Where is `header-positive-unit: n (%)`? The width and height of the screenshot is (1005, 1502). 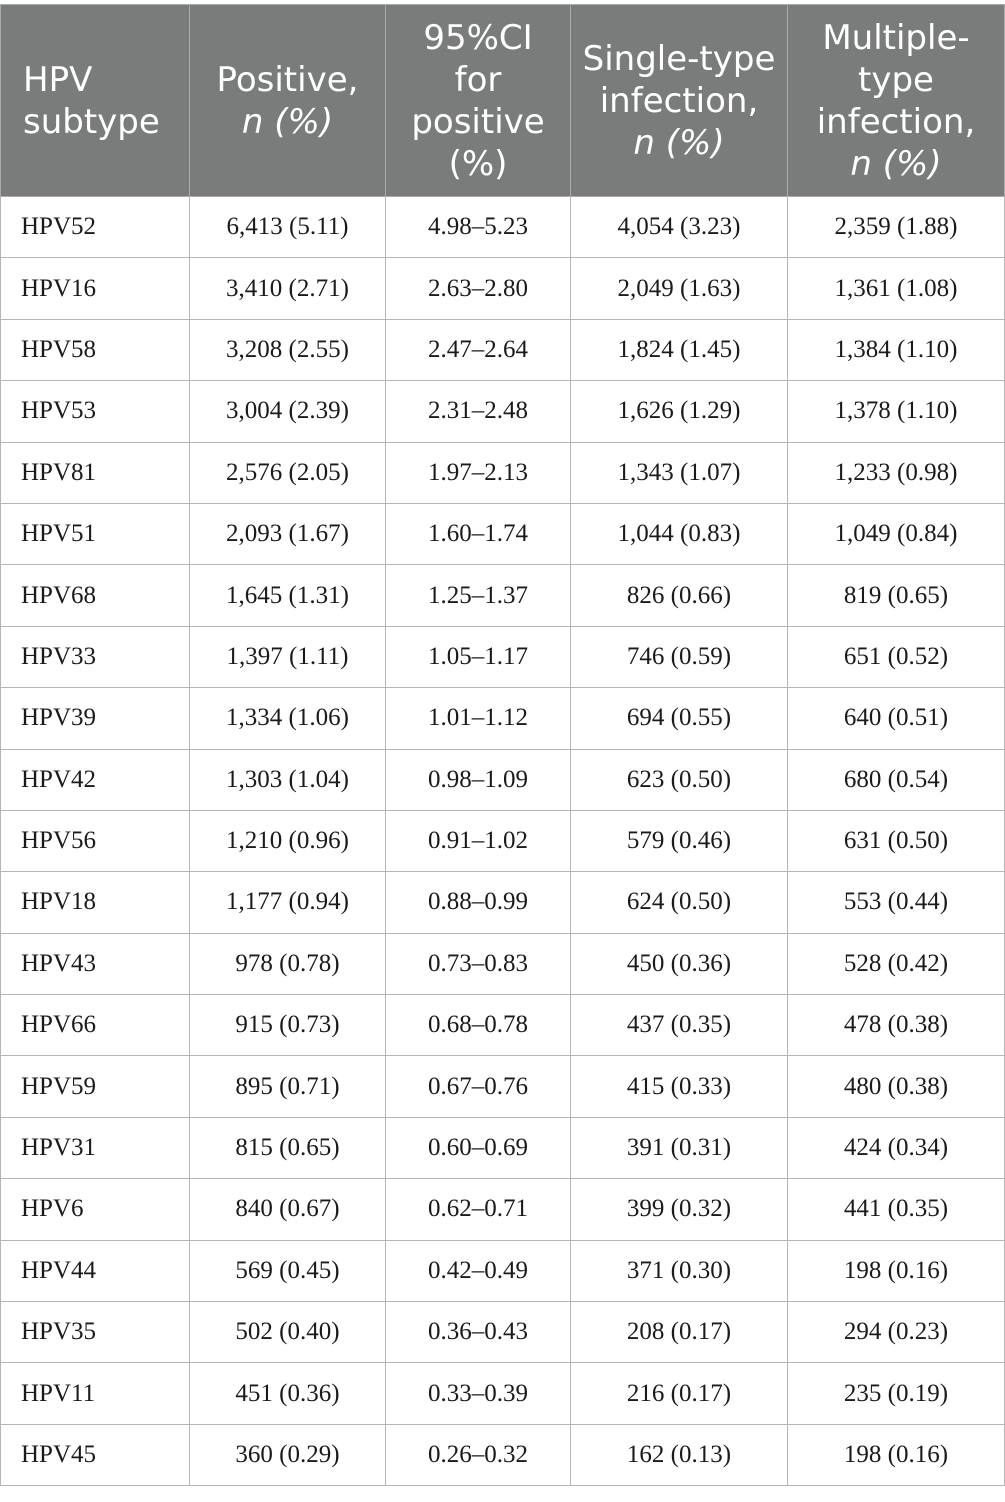 header-positive-unit: n (%) is located at coordinates (287, 121).